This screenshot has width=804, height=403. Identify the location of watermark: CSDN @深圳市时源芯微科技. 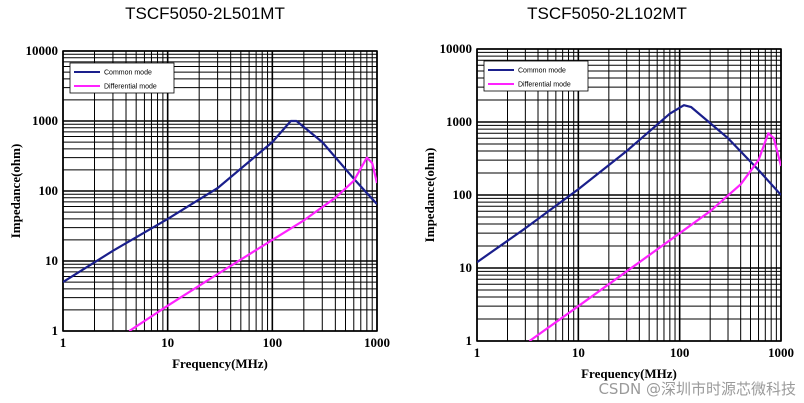
(697, 389).